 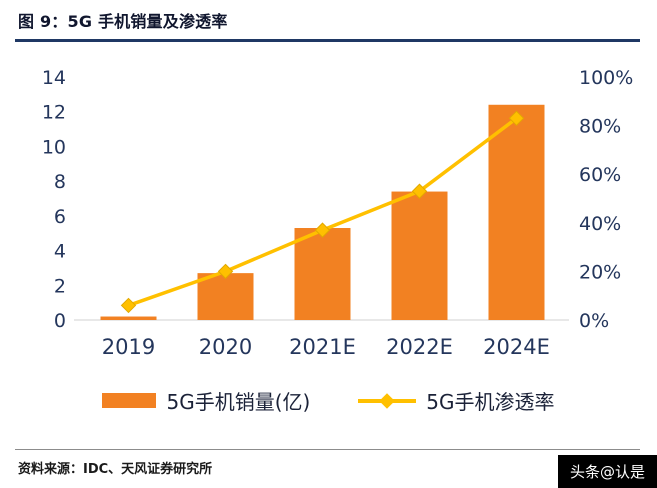 I want to click on x-axis-label: 2022E, so click(x=419, y=347).